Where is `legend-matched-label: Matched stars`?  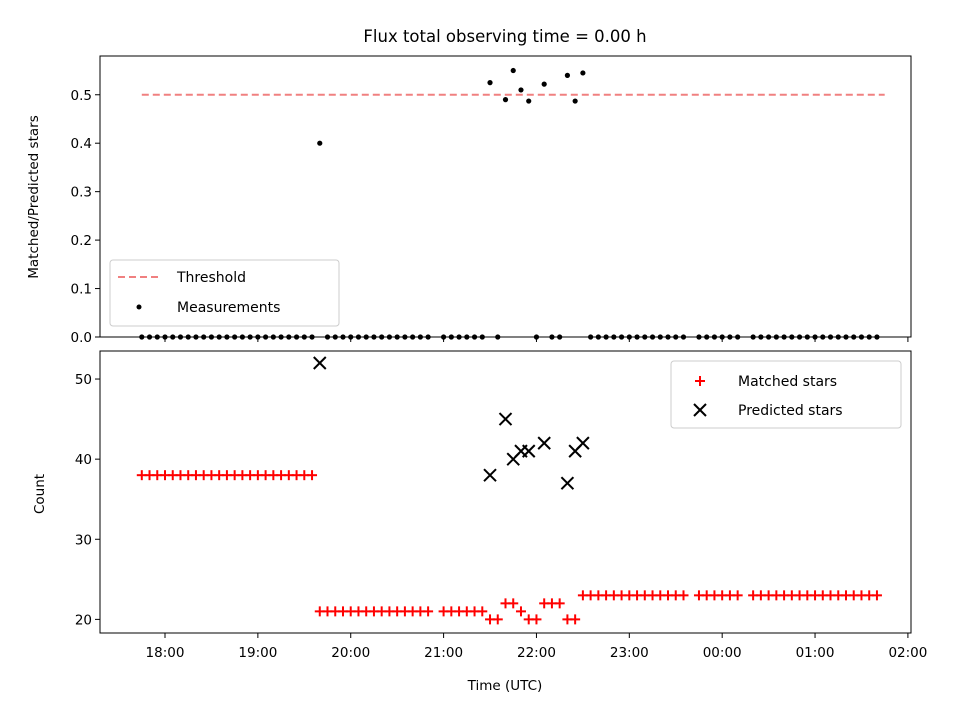 legend-matched-label: Matched stars is located at coordinates (787, 382).